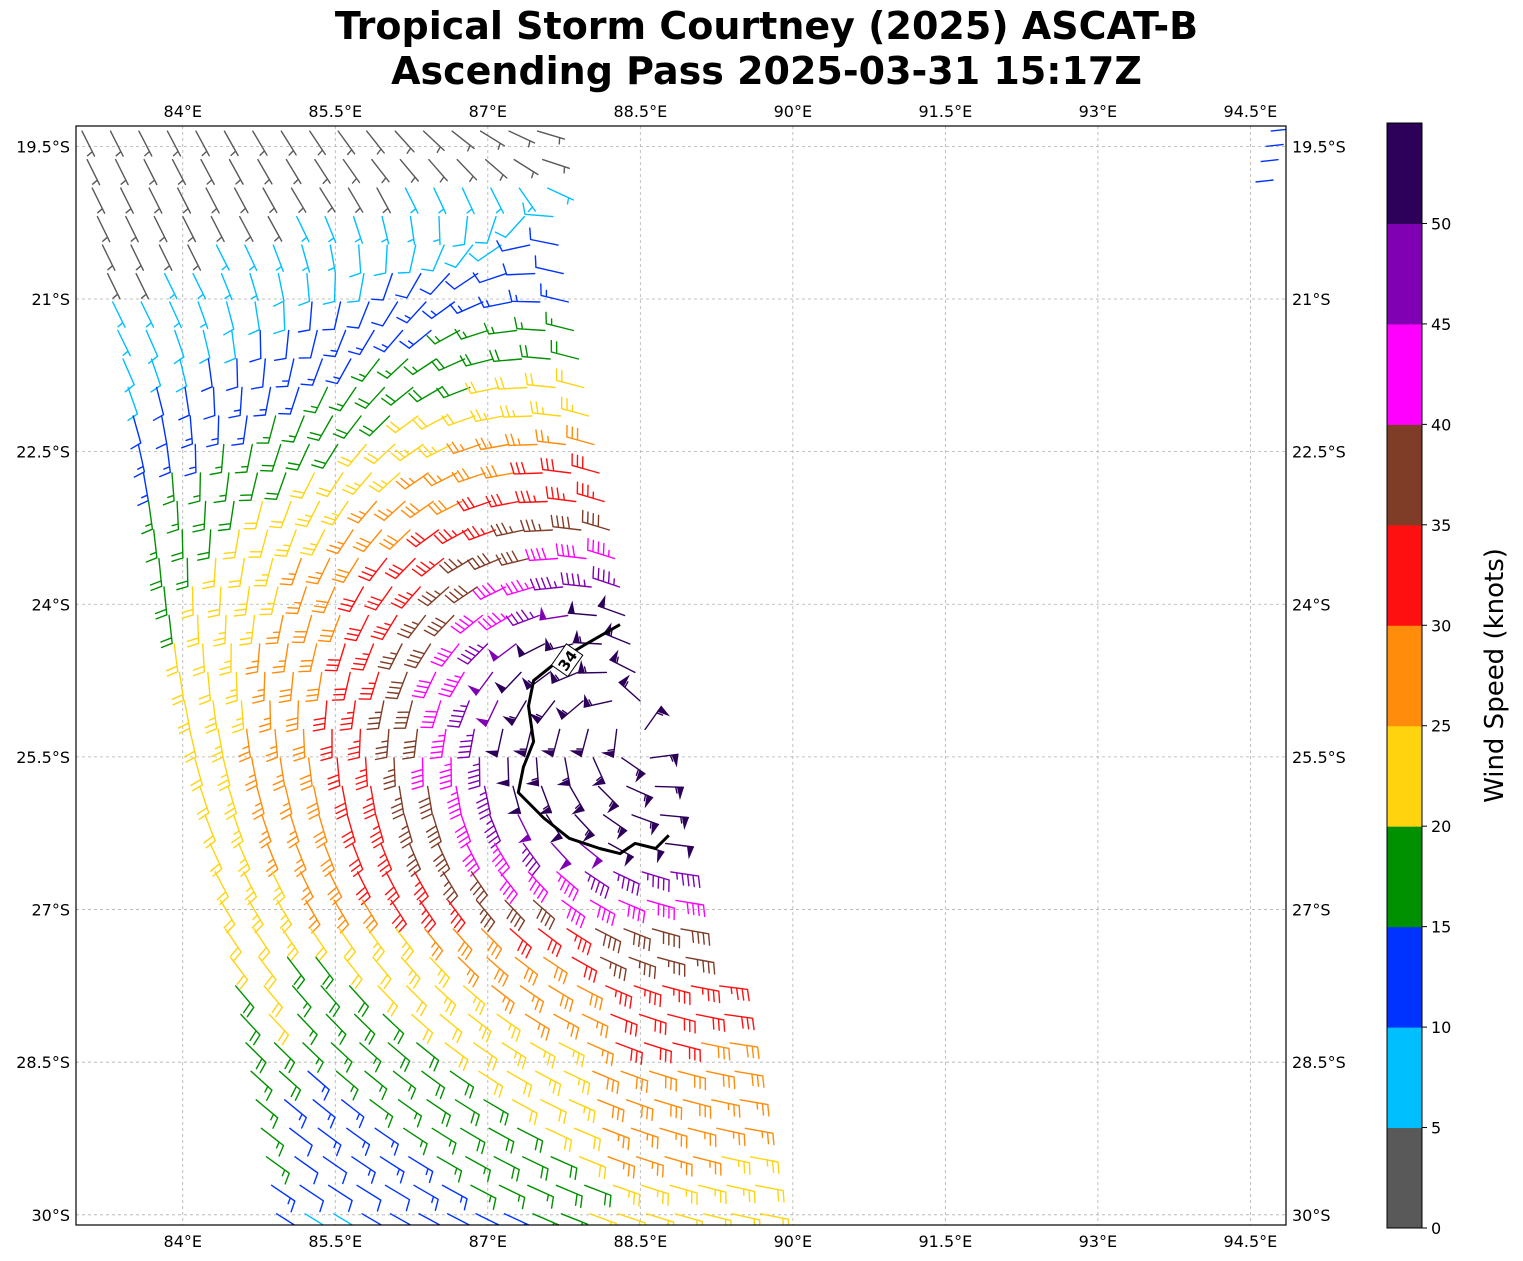 The width and height of the screenshot is (1523, 1261). I want to click on lon-tick-top: 88.5°E, so click(640, 111).